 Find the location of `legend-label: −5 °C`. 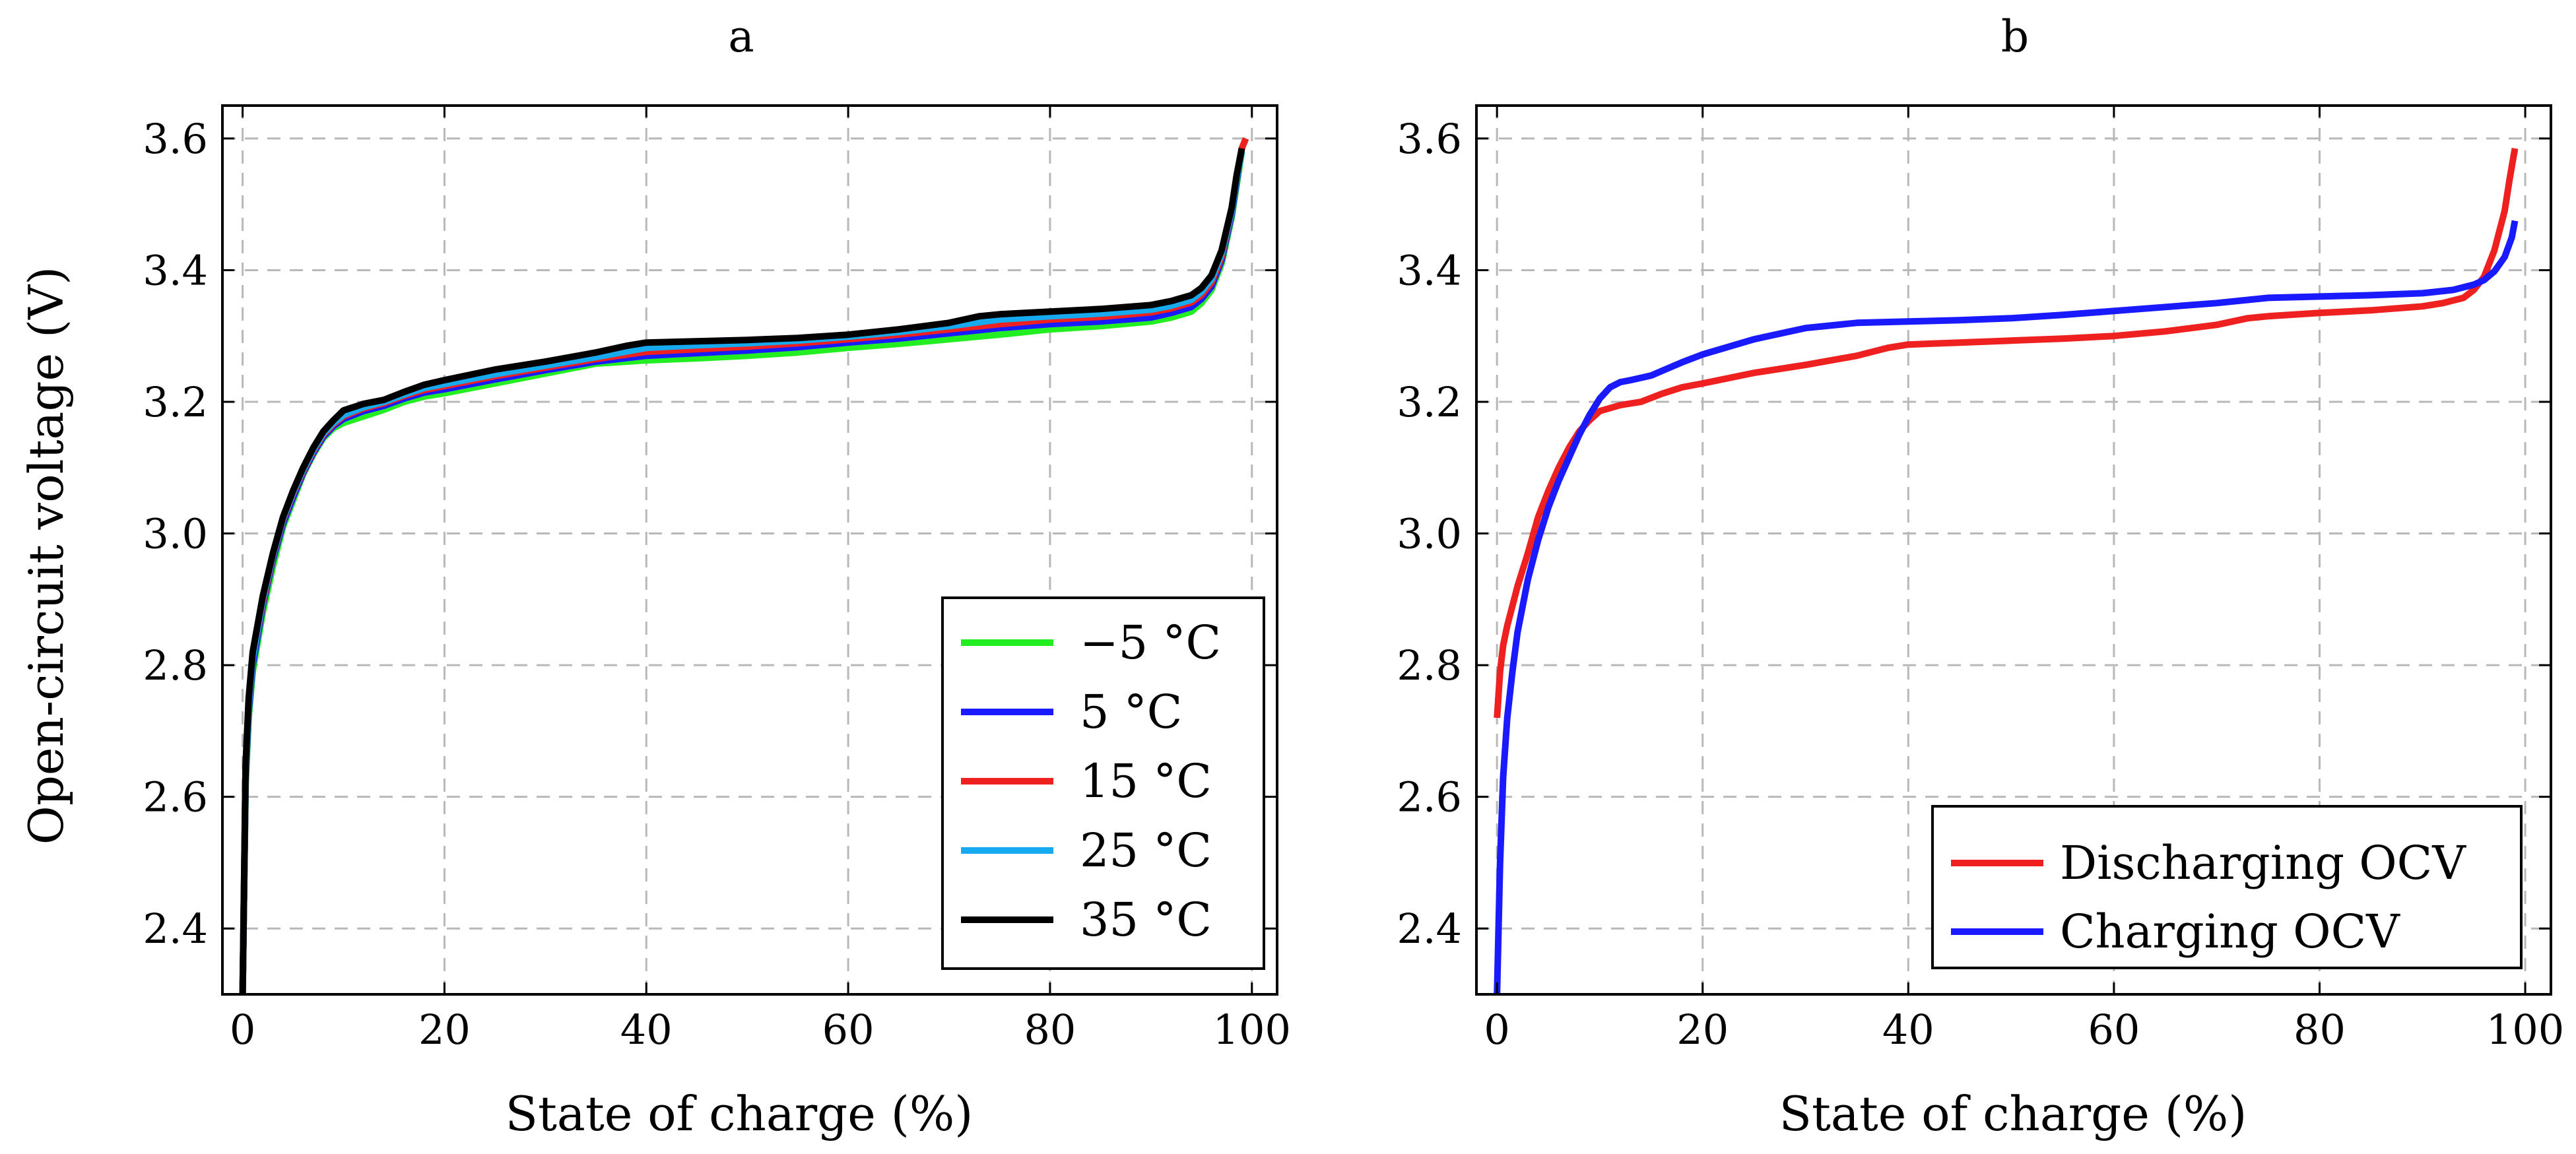

legend-label: −5 °C is located at coordinates (1150, 643).